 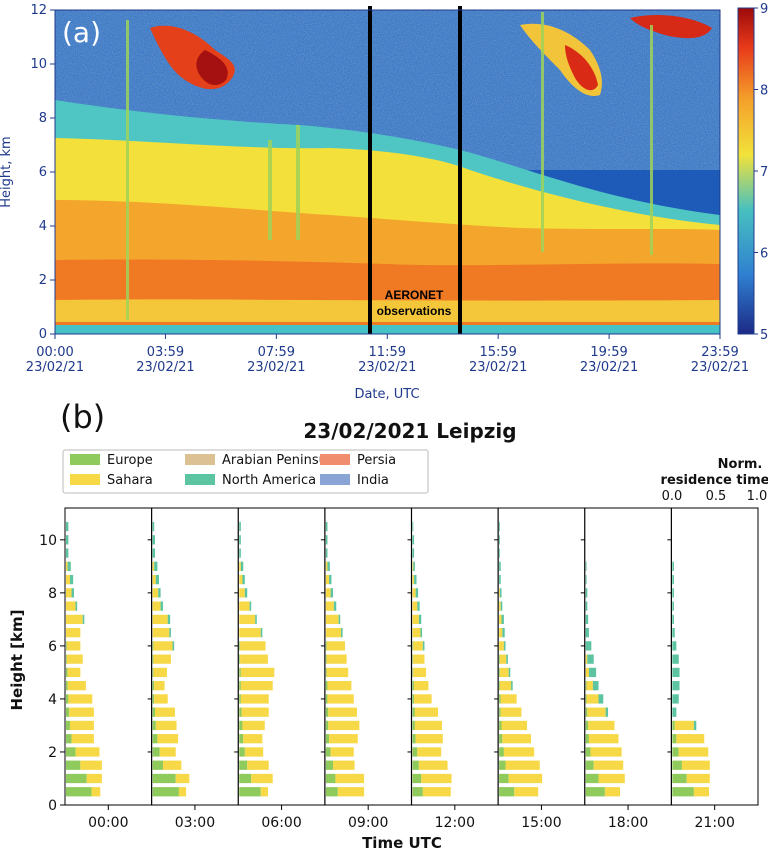 What do you see at coordinates (130, 460) in the screenshot?
I see `legend-label: Europe` at bounding box center [130, 460].